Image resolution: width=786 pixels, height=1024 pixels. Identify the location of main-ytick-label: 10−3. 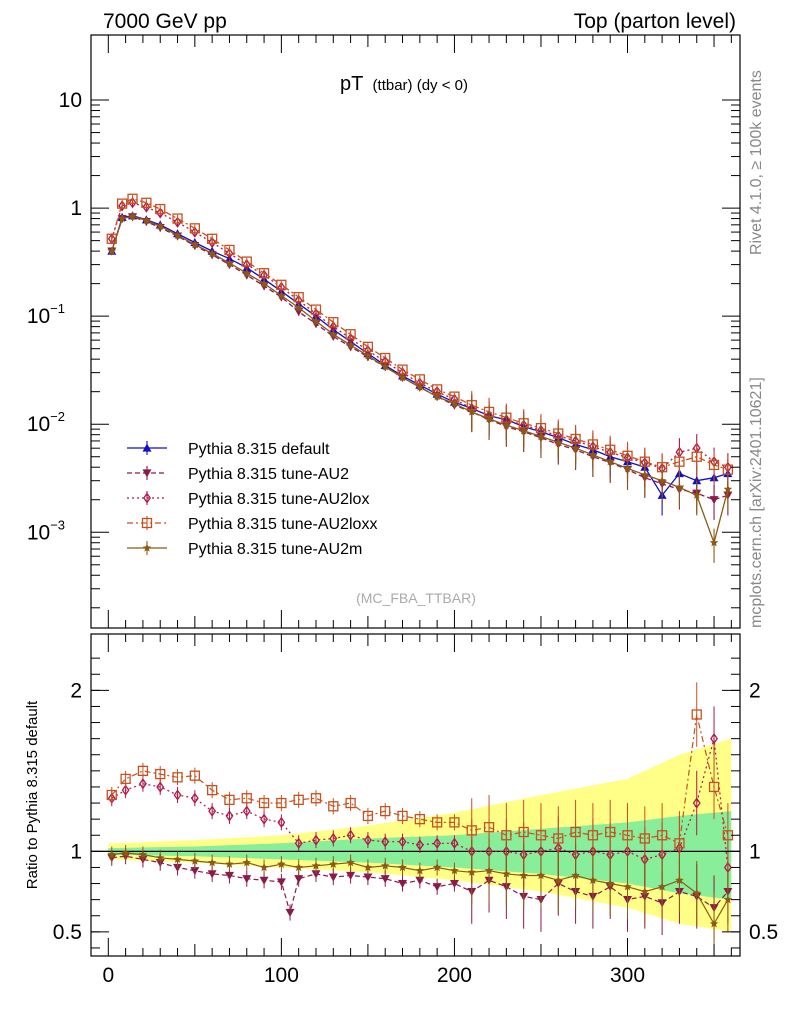
(46, 530).